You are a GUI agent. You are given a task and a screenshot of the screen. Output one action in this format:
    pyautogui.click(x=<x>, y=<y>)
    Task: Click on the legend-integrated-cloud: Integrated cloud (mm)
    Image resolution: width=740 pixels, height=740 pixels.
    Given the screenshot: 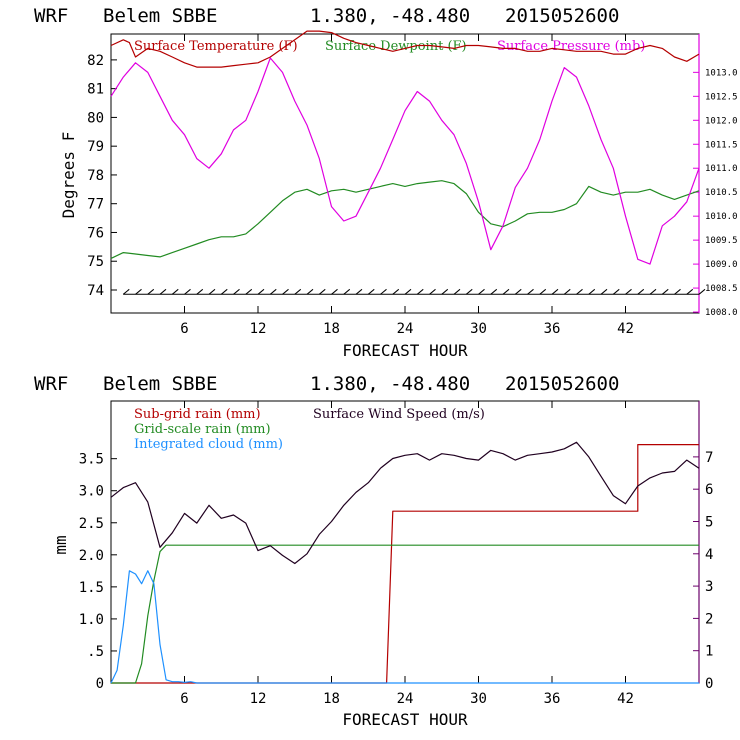 What is the action you would take?
    pyautogui.click(x=208, y=444)
    